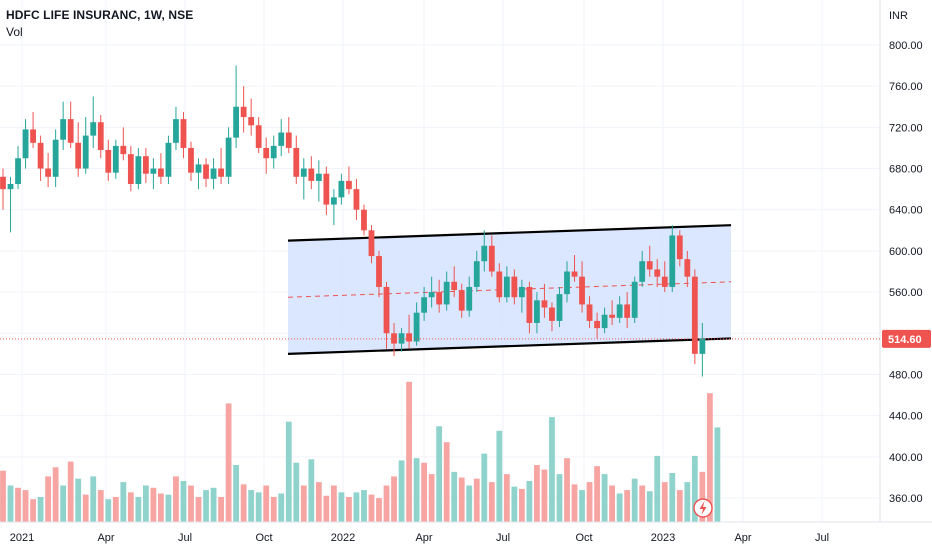 Image resolution: width=932 pixels, height=555 pixels. What do you see at coordinates (509, 233) in the screenshot?
I see `channel-upper-line` at bounding box center [509, 233].